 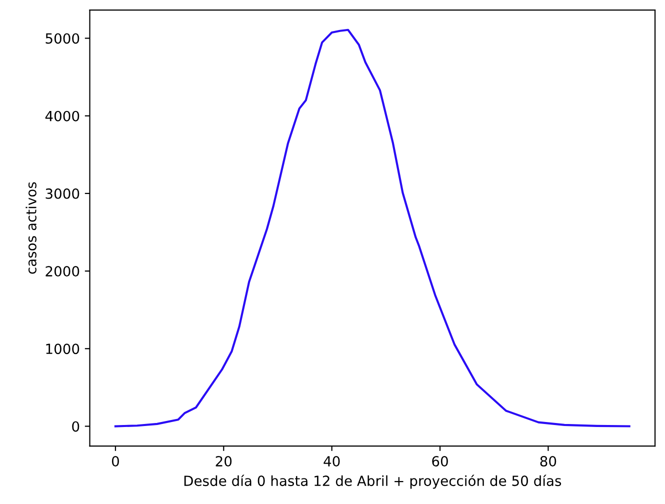 What do you see at coordinates (548, 461) in the screenshot?
I see `x-tick-label: 80` at bounding box center [548, 461].